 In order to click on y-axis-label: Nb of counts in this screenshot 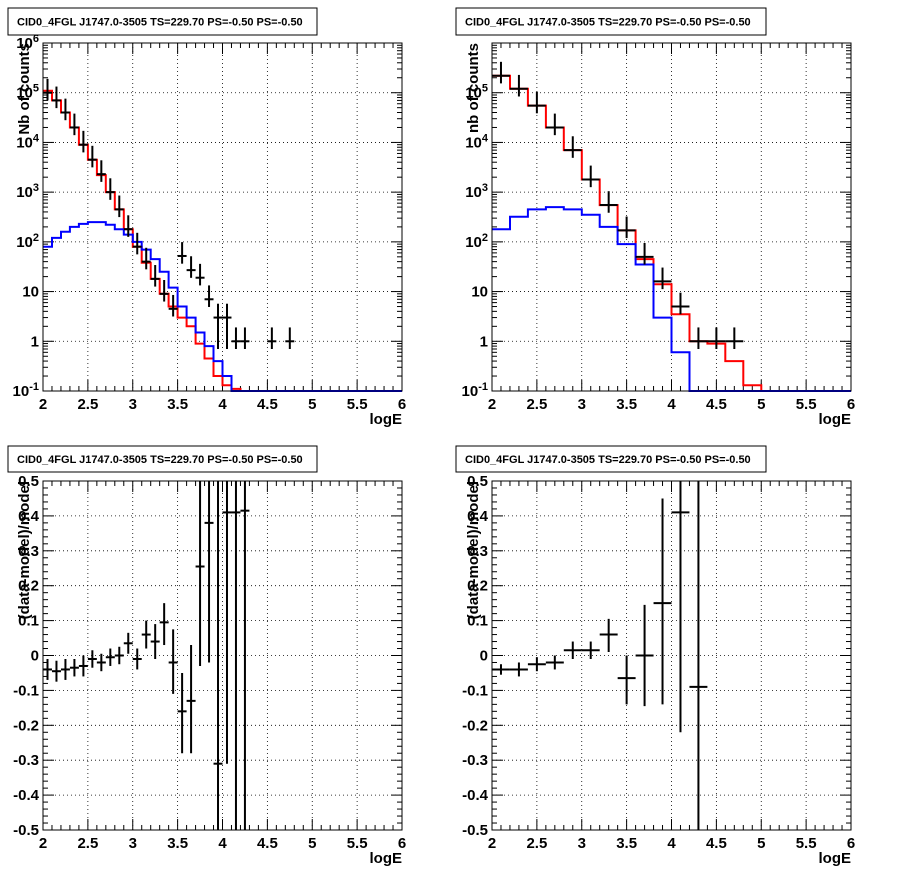, I will do `click(24, 89)`.